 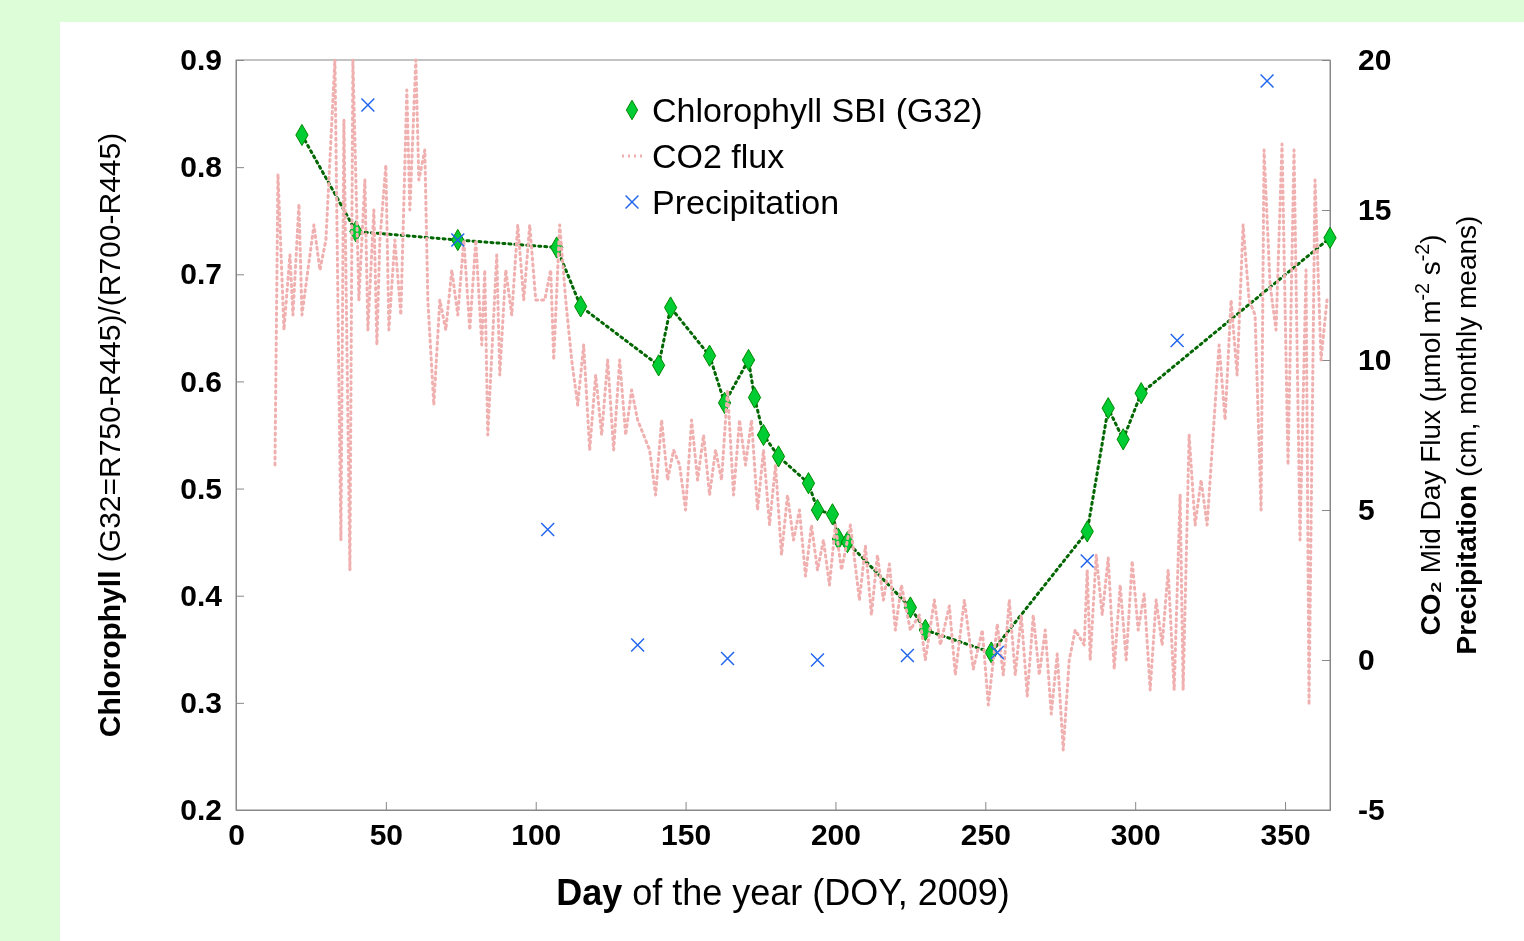 I want to click on y-tick-label: 0.5, so click(x=201, y=488).